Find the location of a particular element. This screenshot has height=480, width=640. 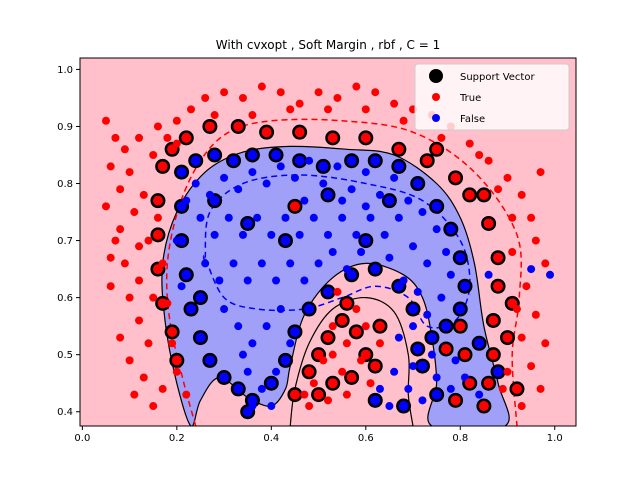

y-tick-label: 1.0 is located at coordinates (65, 70).